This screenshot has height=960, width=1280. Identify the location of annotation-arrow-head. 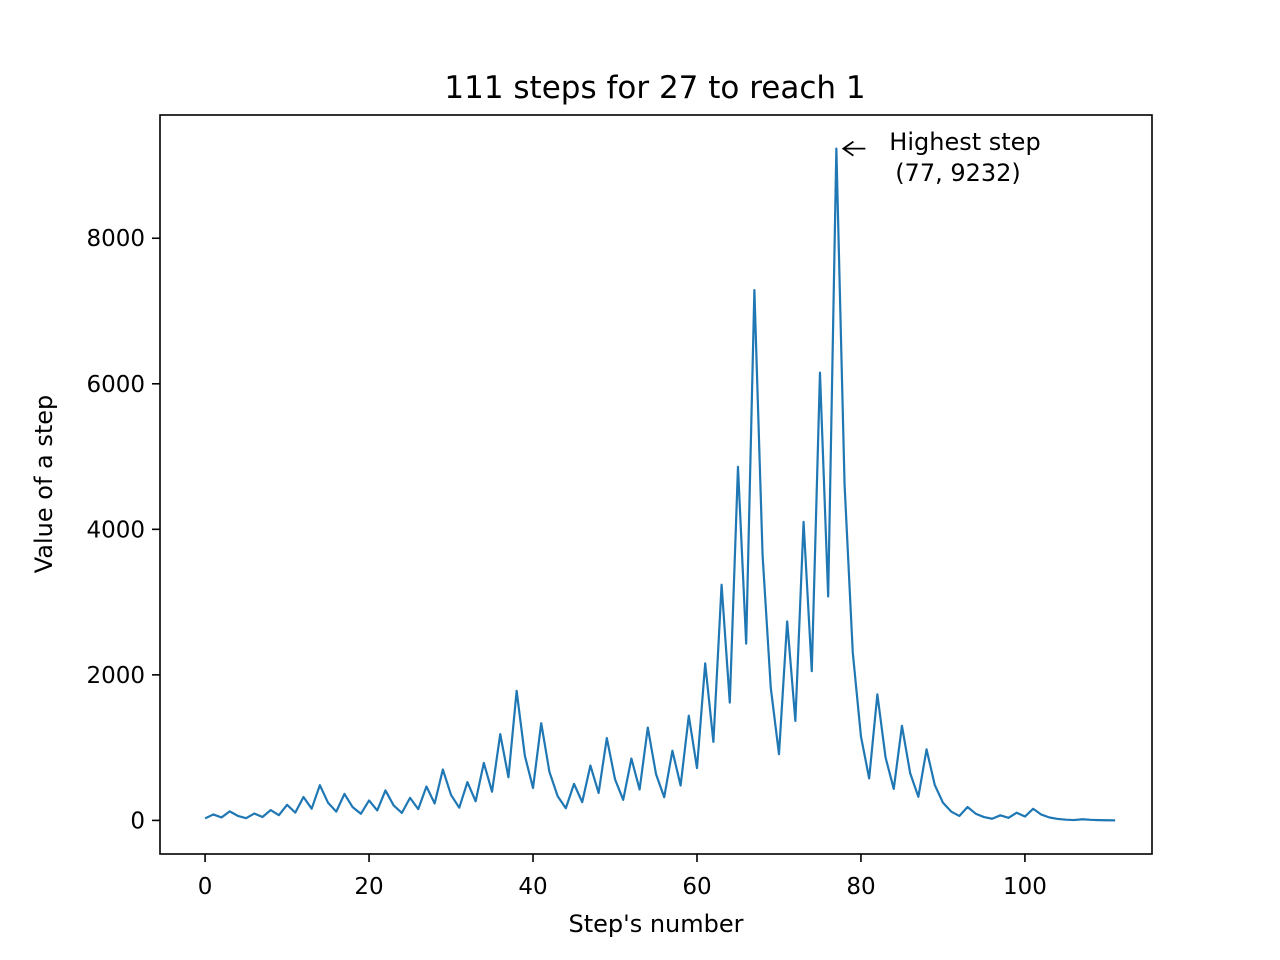
(847, 148).